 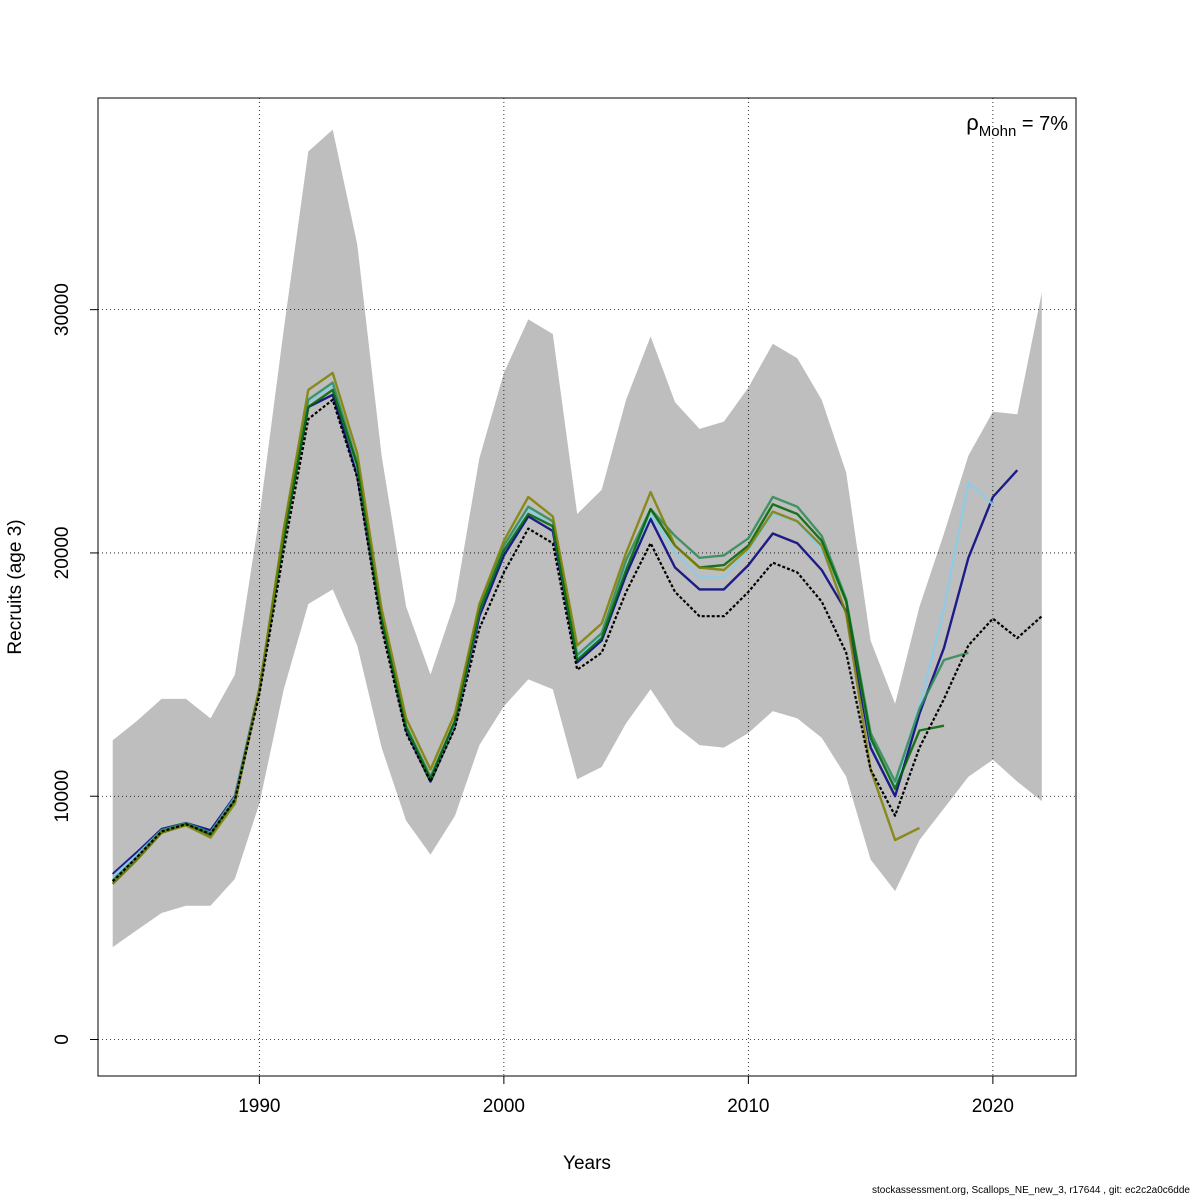 I want to click on x-tick-label: 2020, so click(x=993, y=1106).